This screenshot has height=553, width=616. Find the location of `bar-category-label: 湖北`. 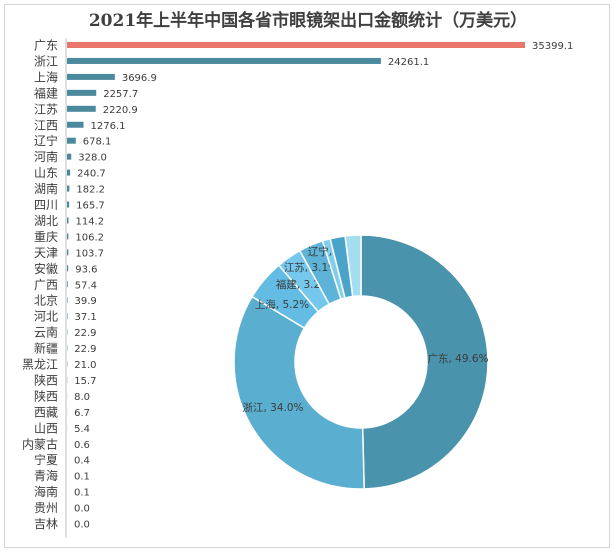

bar-category-label: 湖北 is located at coordinates (46, 220).